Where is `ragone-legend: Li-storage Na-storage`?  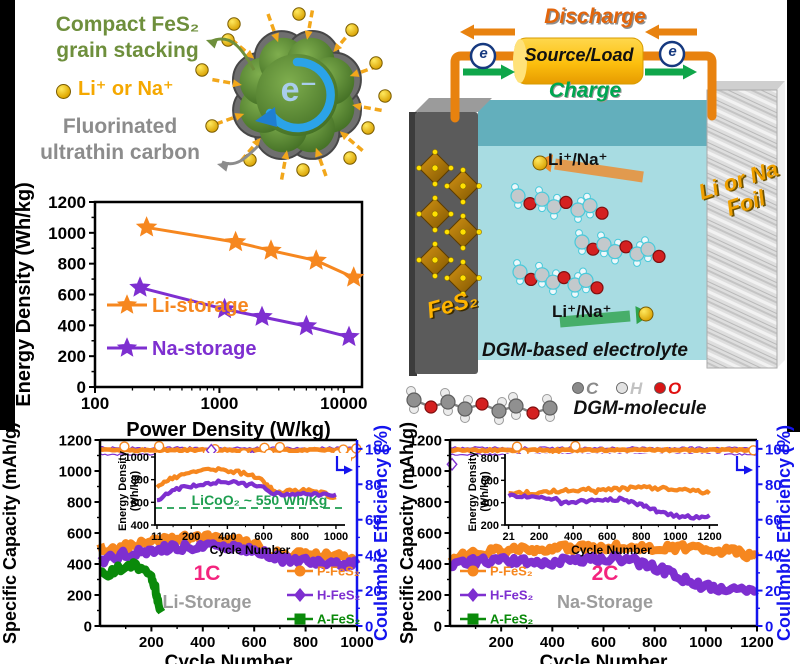
ragone-legend: Li-storage Na-storage is located at coordinates (181, 327).